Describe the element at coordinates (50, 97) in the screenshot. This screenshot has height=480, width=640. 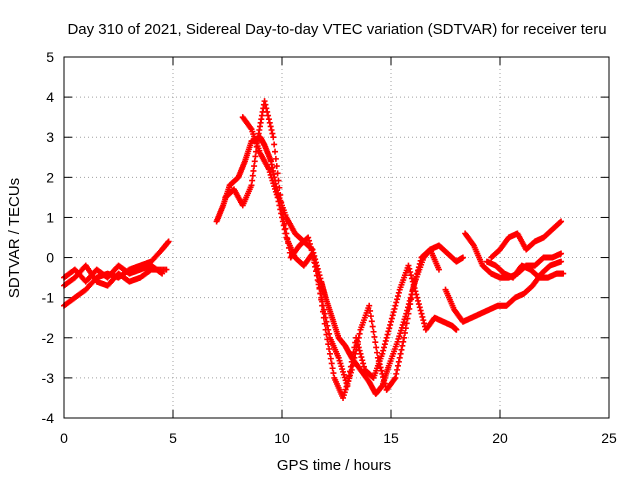
I see `y-tick-label: 4` at that location.